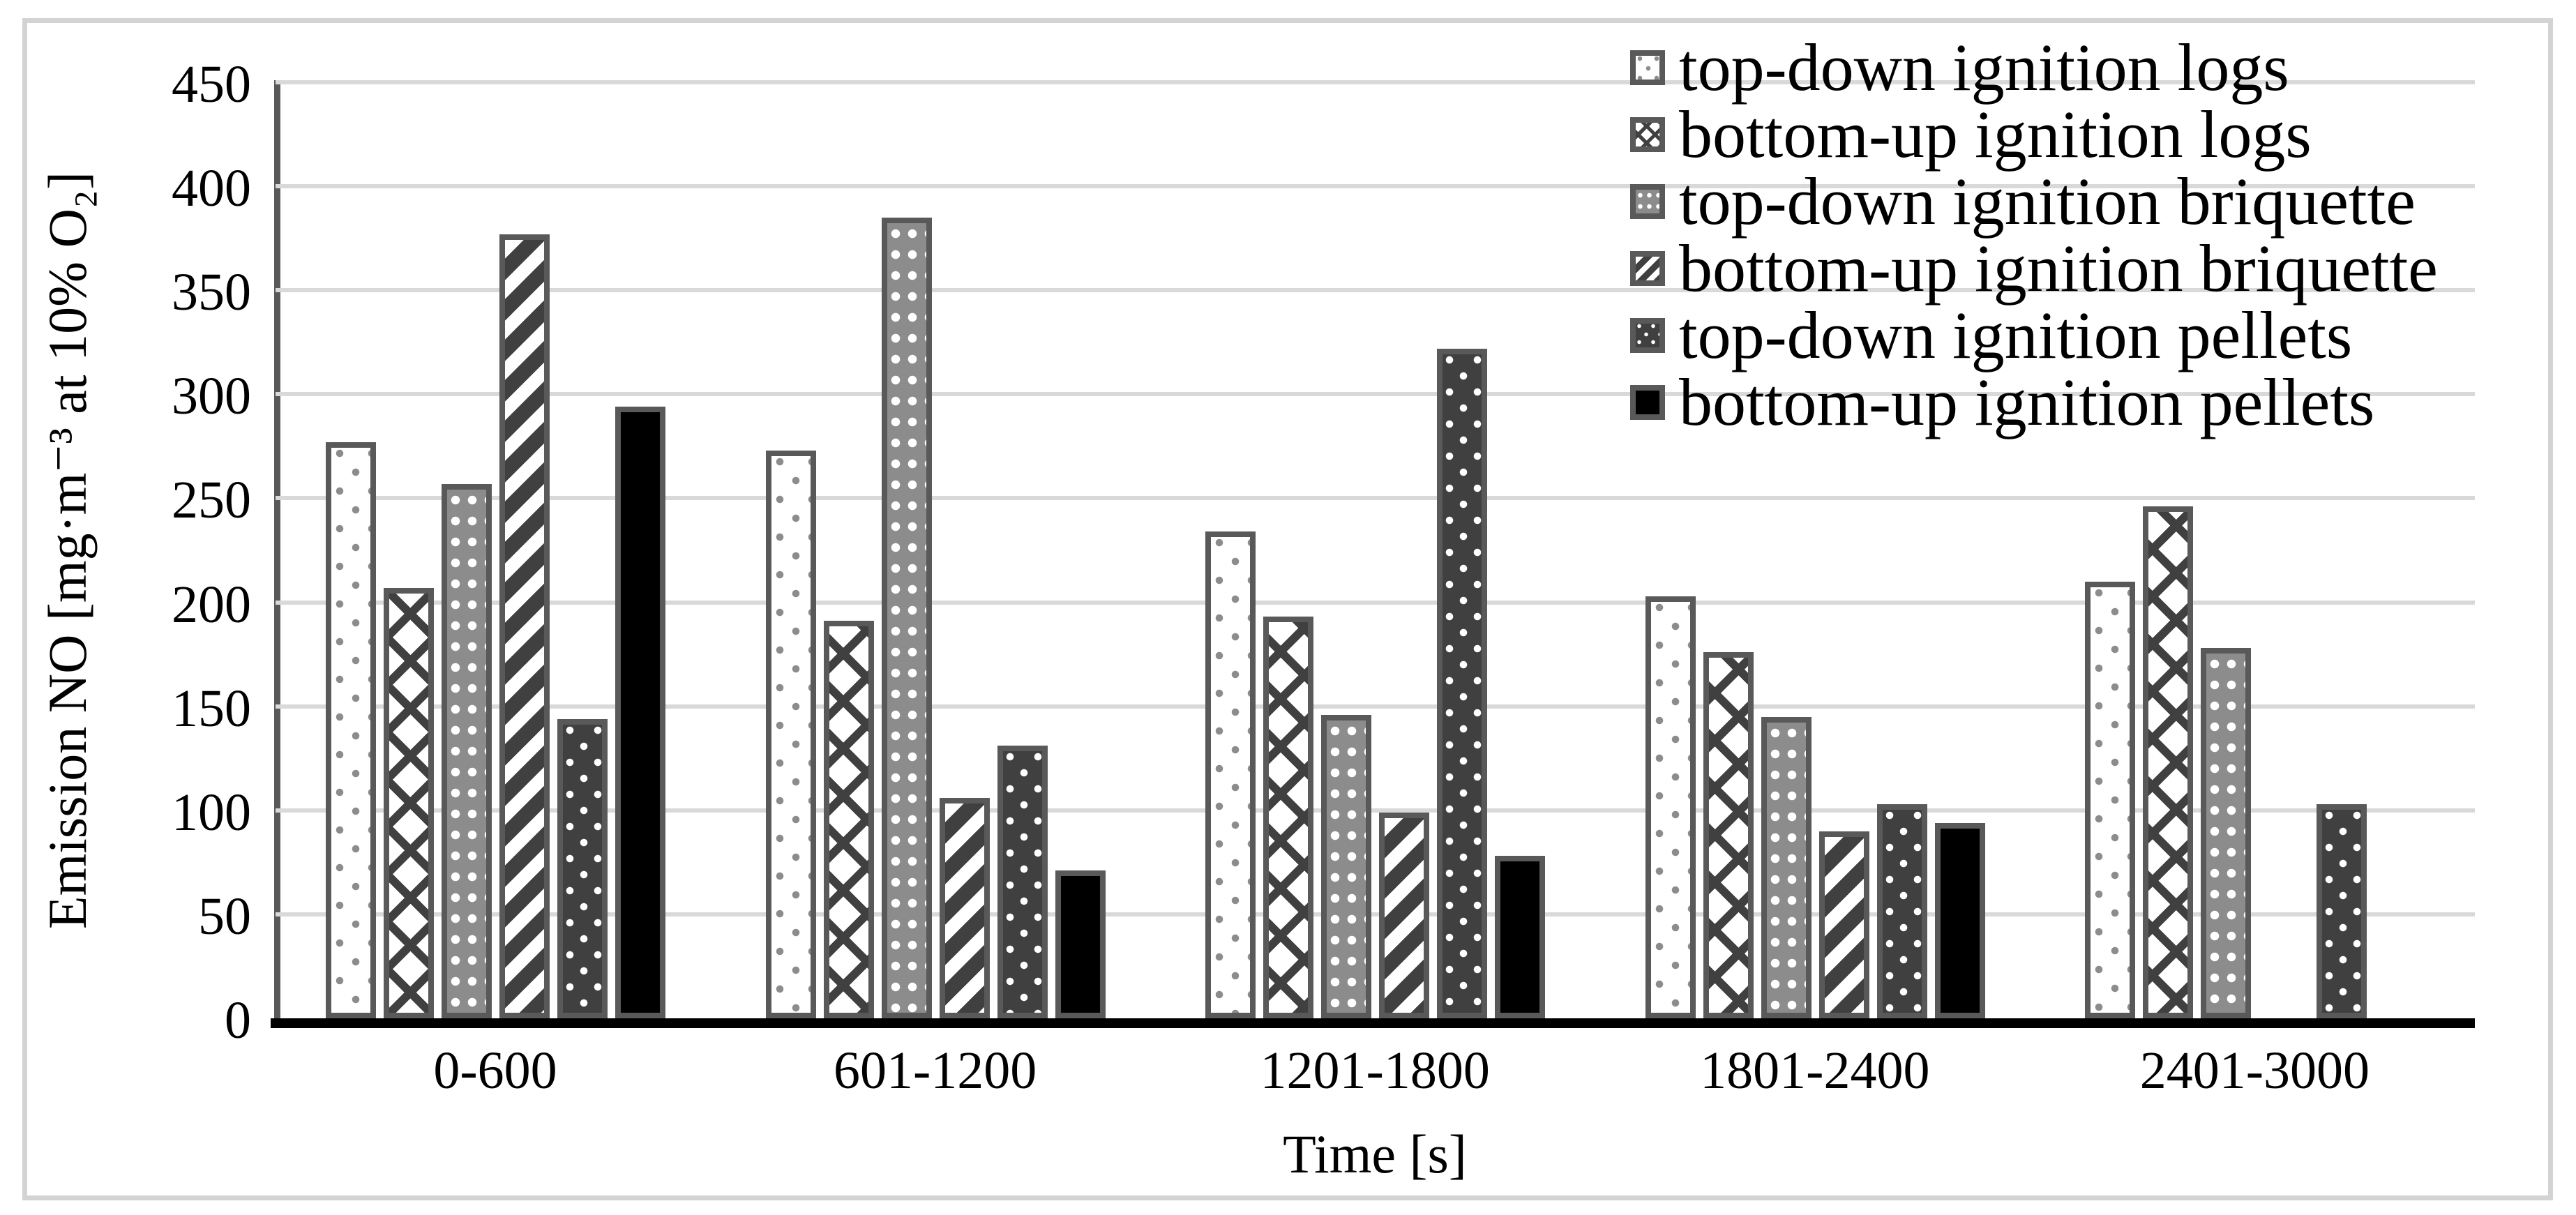 Image resolution: width=2576 pixels, height=1215 pixels. What do you see at coordinates (2058, 268) in the screenshot?
I see `legend-label: bottom-up ignition briquette` at bounding box center [2058, 268].